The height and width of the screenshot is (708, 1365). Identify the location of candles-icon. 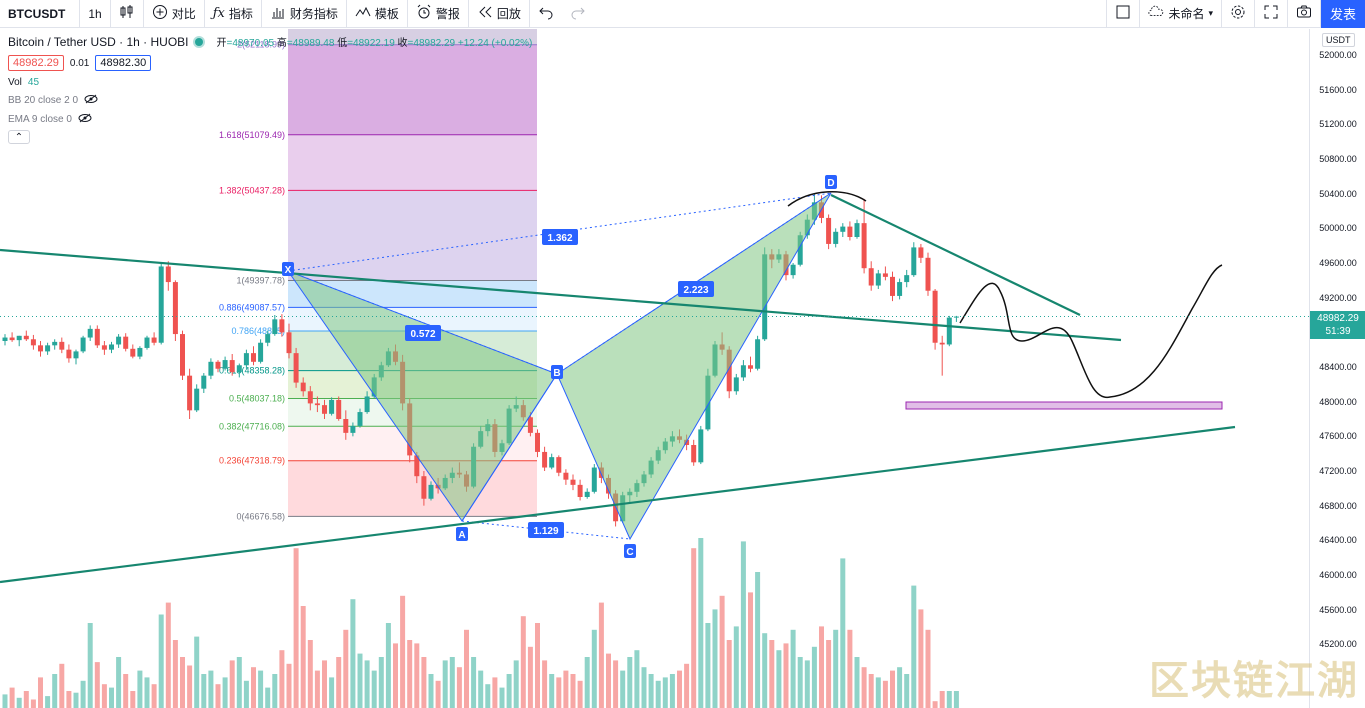
(127, 13).